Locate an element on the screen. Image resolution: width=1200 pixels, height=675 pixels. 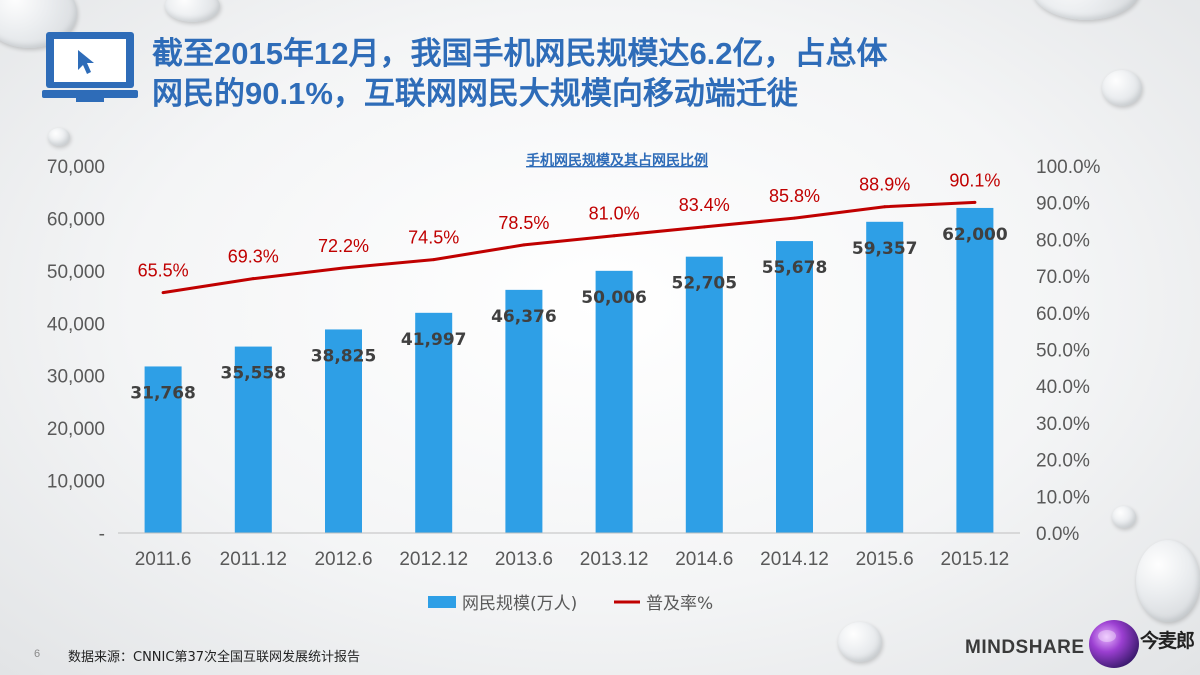
x-tick-label: 2013.6 is located at coordinates (524, 559).